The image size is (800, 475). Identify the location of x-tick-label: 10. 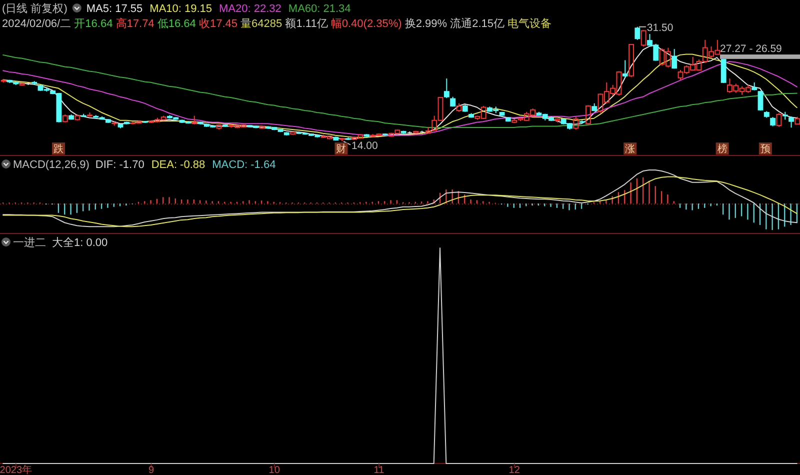
(274, 470).